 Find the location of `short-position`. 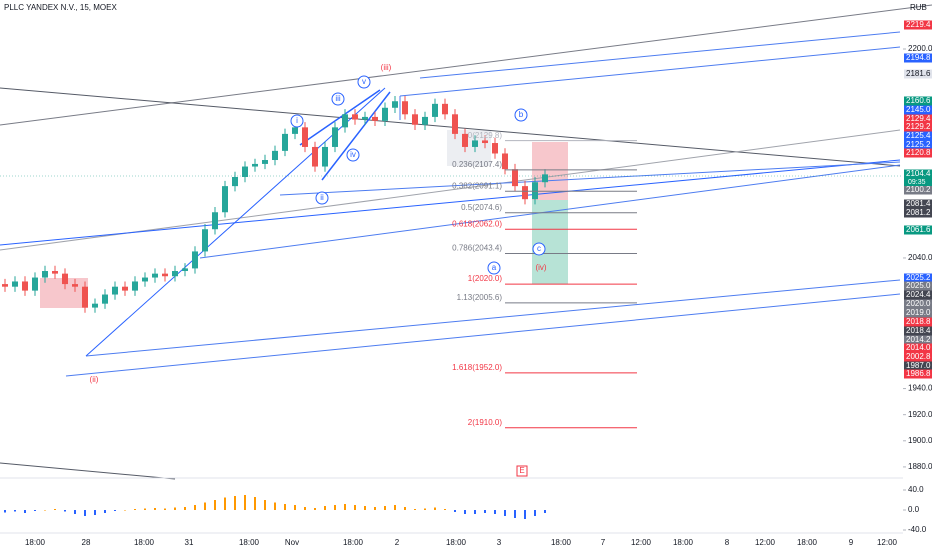

short-position is located at coordinates (550, 242).